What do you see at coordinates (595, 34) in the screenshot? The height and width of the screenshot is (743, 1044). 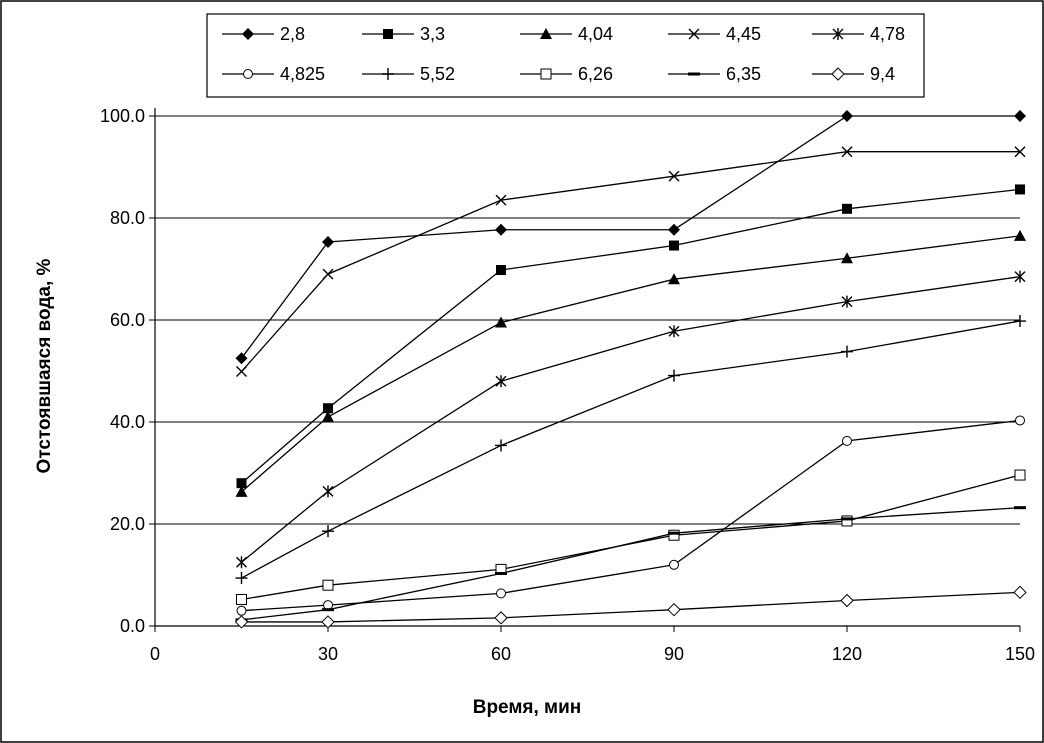 I see `legend-label: 4,04` at bounding box center [595, 34].